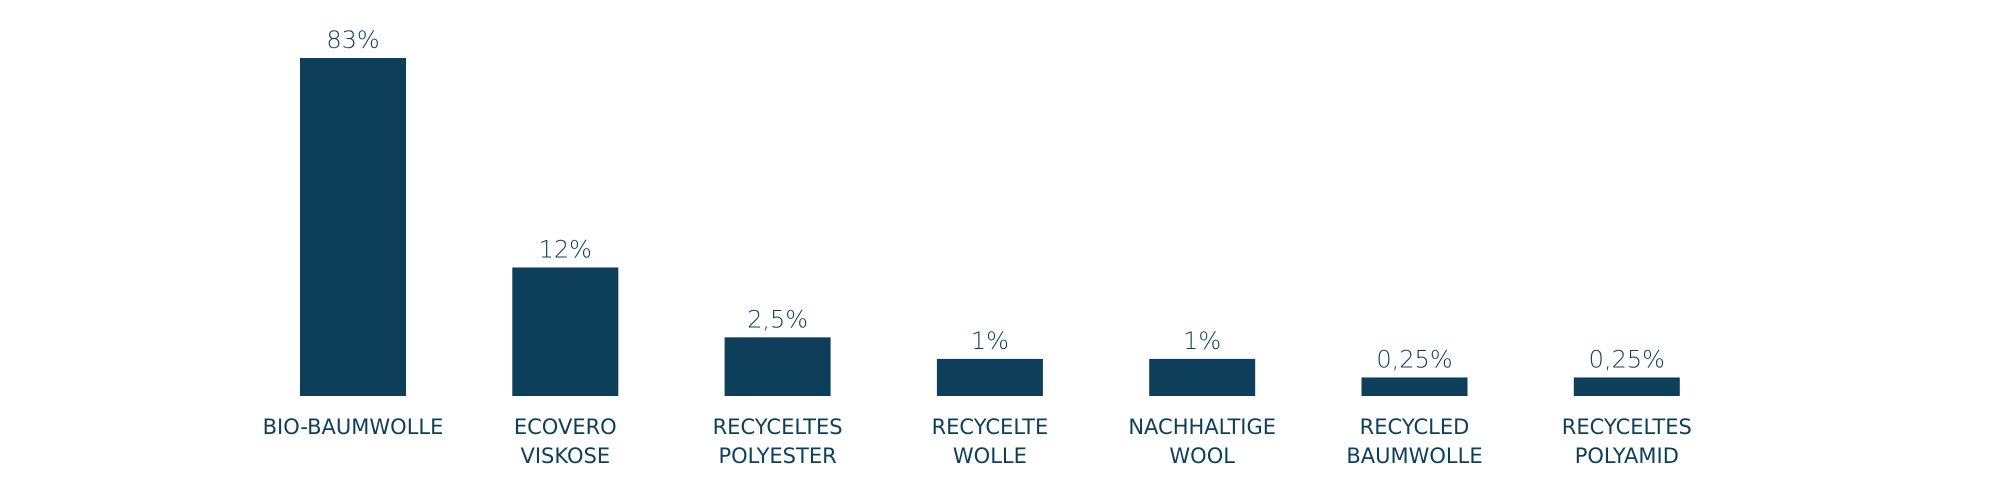 The image size is (2000, 493). I want to click on value-label: 12%, so click(565, 249).